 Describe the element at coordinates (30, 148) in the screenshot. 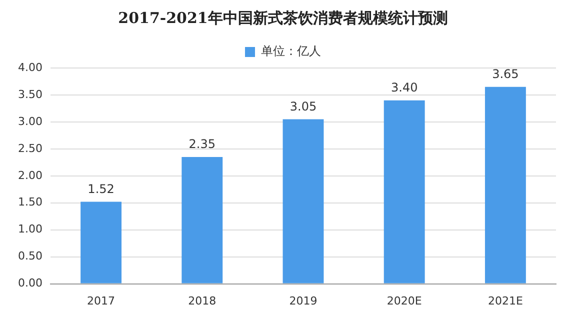

I see `y-tick-label: 2.50` at that location.